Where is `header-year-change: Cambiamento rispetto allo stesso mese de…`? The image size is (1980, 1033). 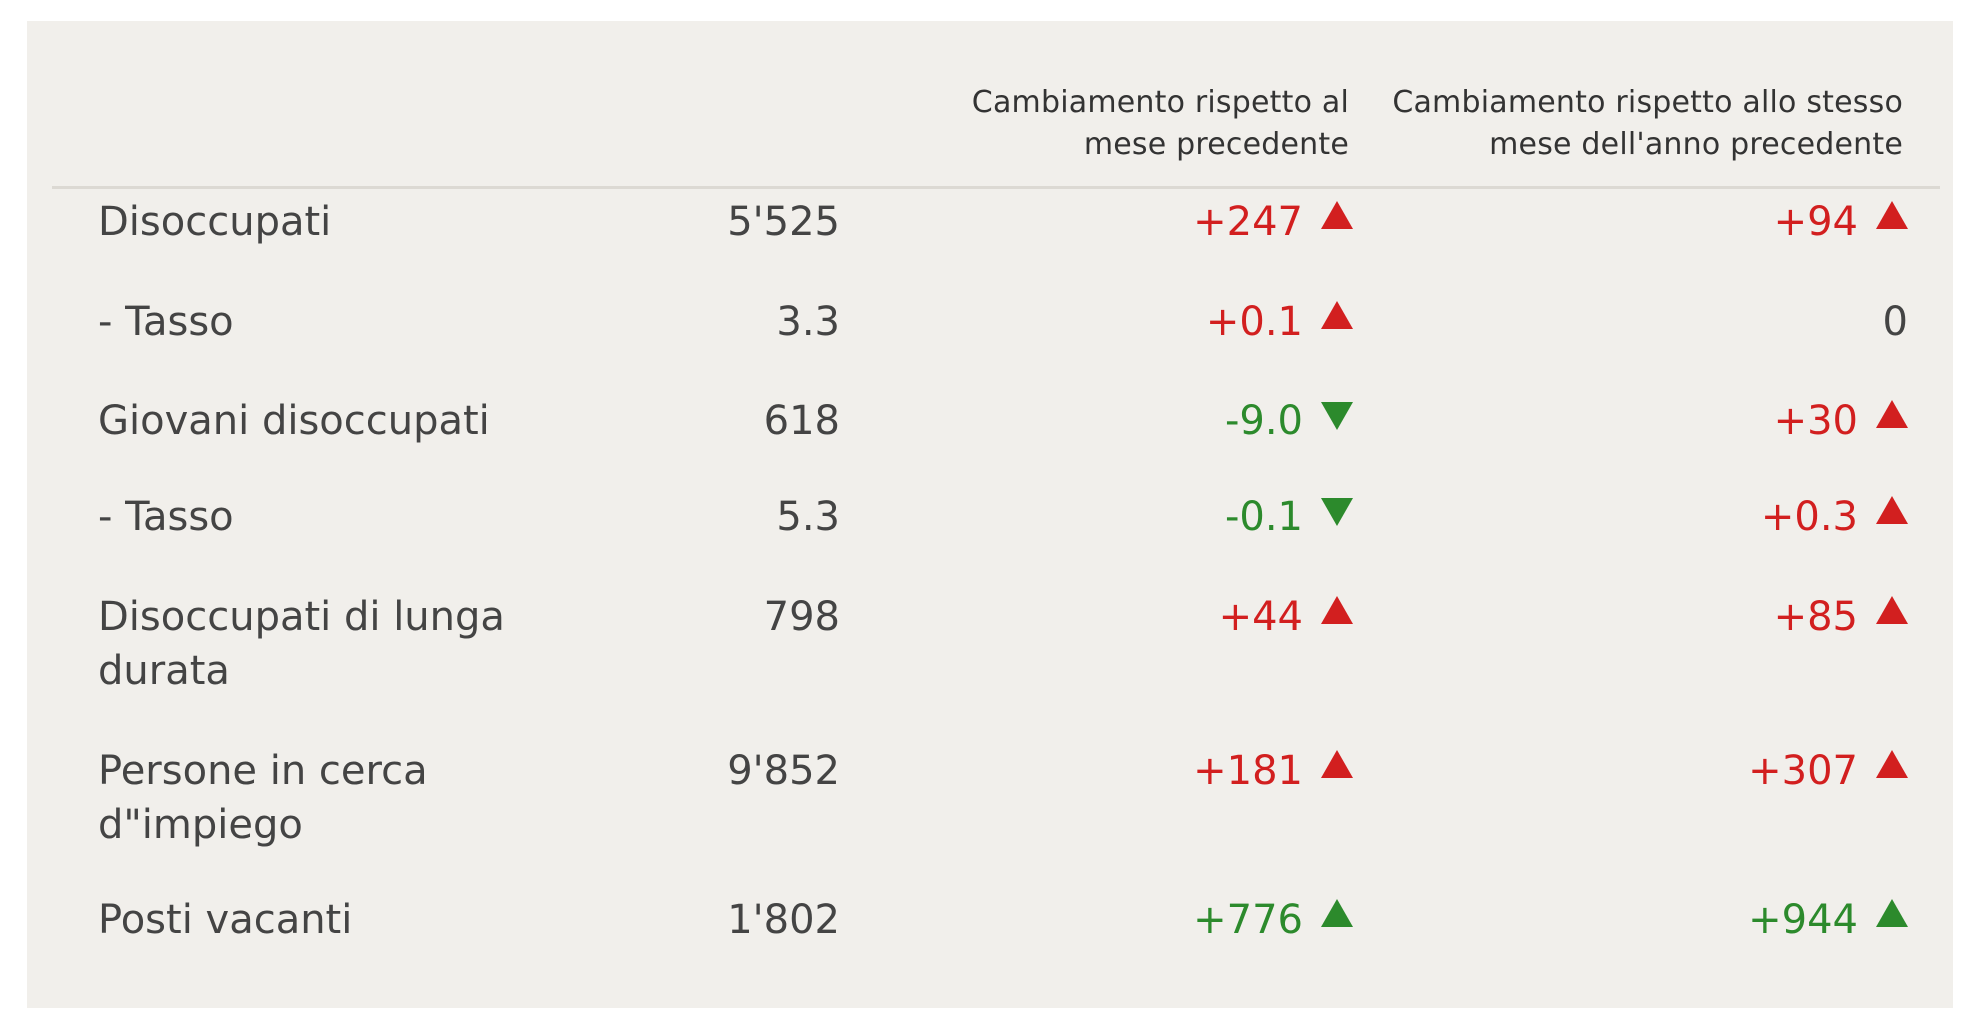
header-year-change: Cambiamento rispetto allo stesso mese de… is located at coordinates (1647, 123).